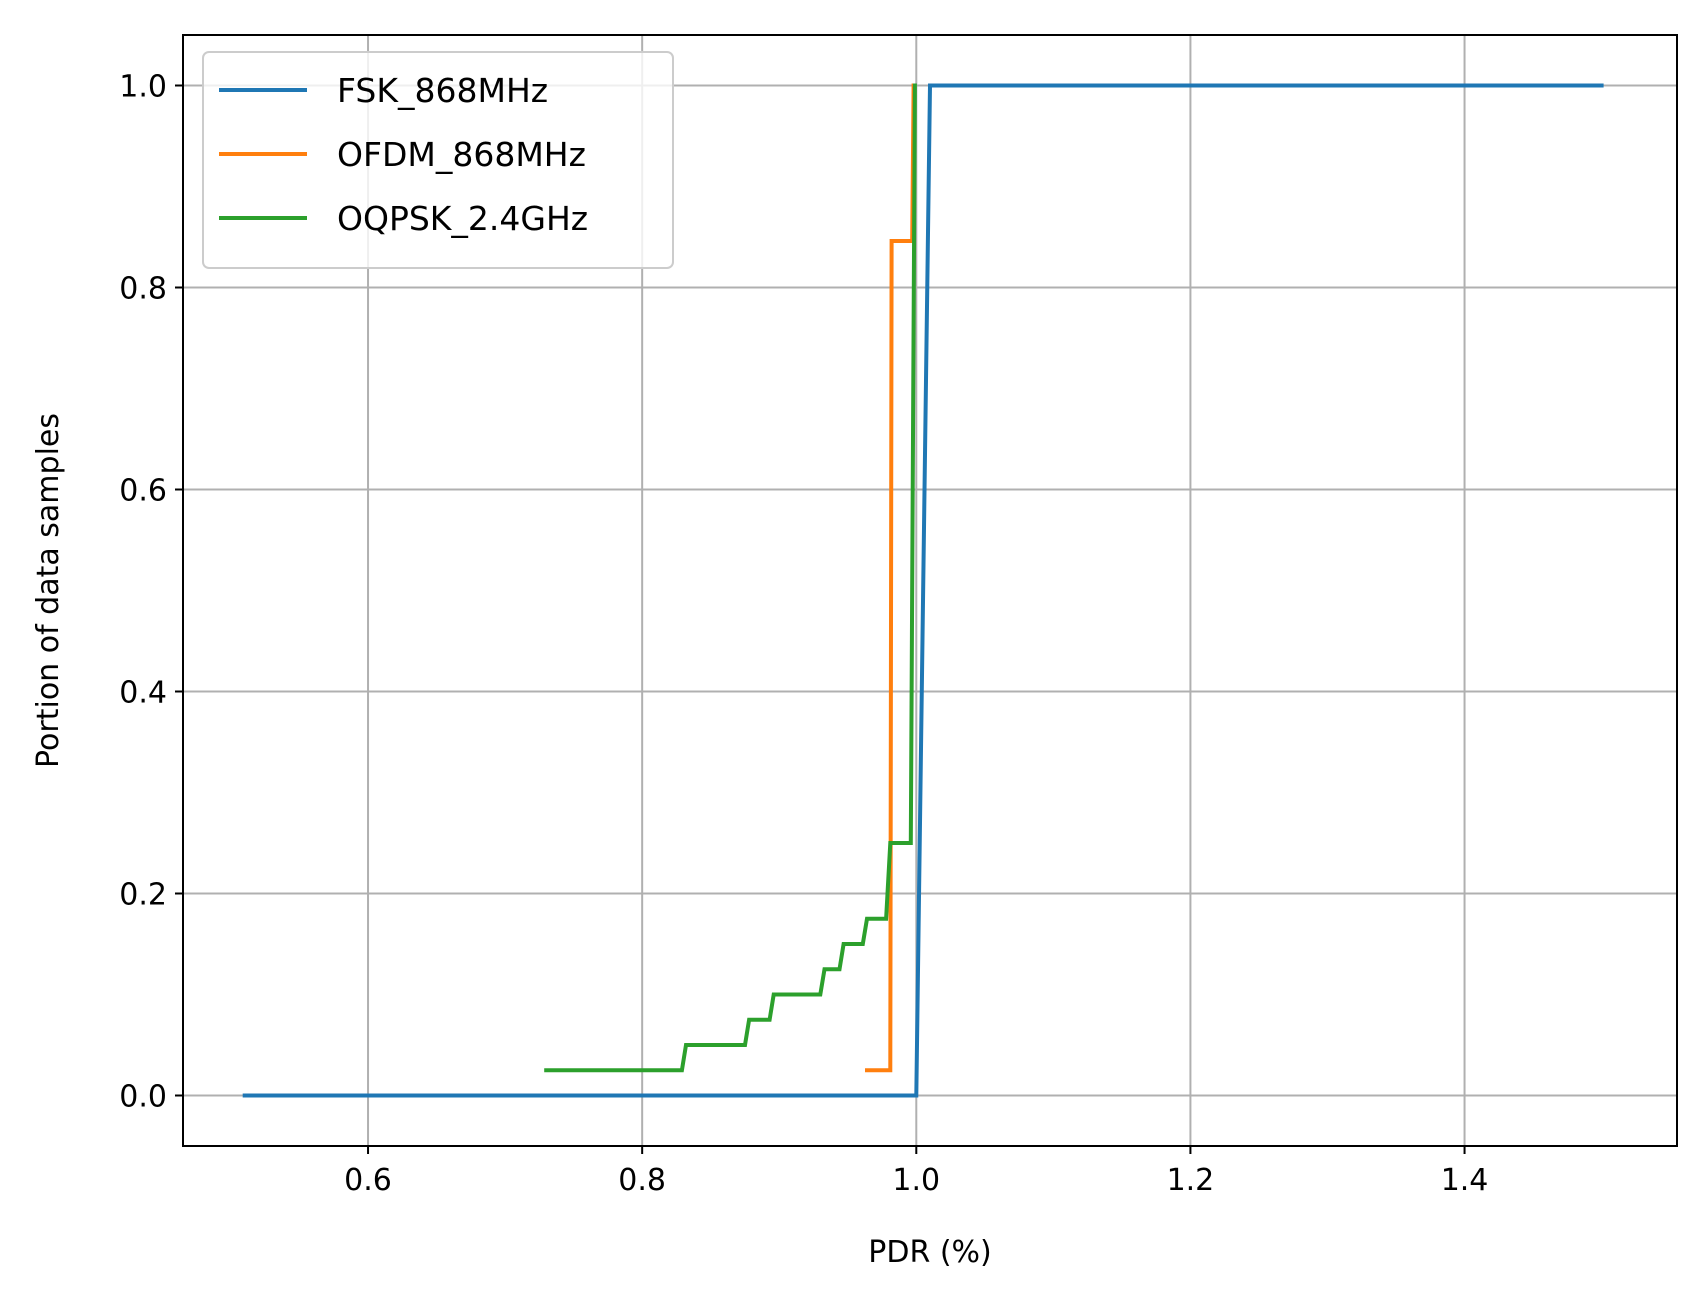 This screenshot has height=1298, width=1703. Describe the element at coordinates (48, 590) in the screenshot. I see `y-axis-label: Portion of data samples` at that location.